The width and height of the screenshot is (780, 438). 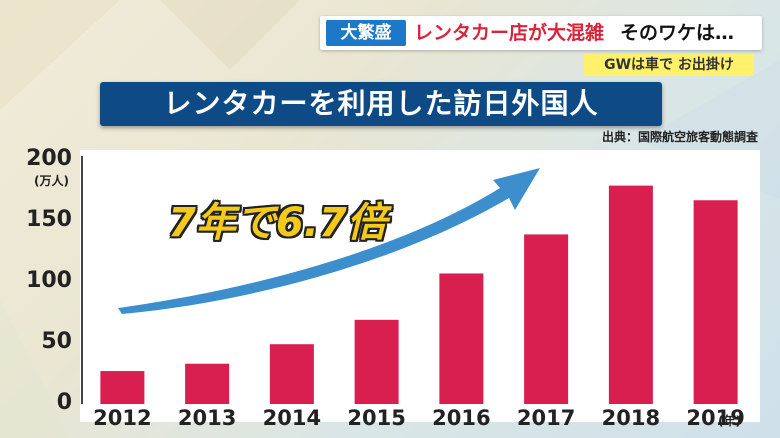 I want to click on bar-2015, so click(x=376, y=361).